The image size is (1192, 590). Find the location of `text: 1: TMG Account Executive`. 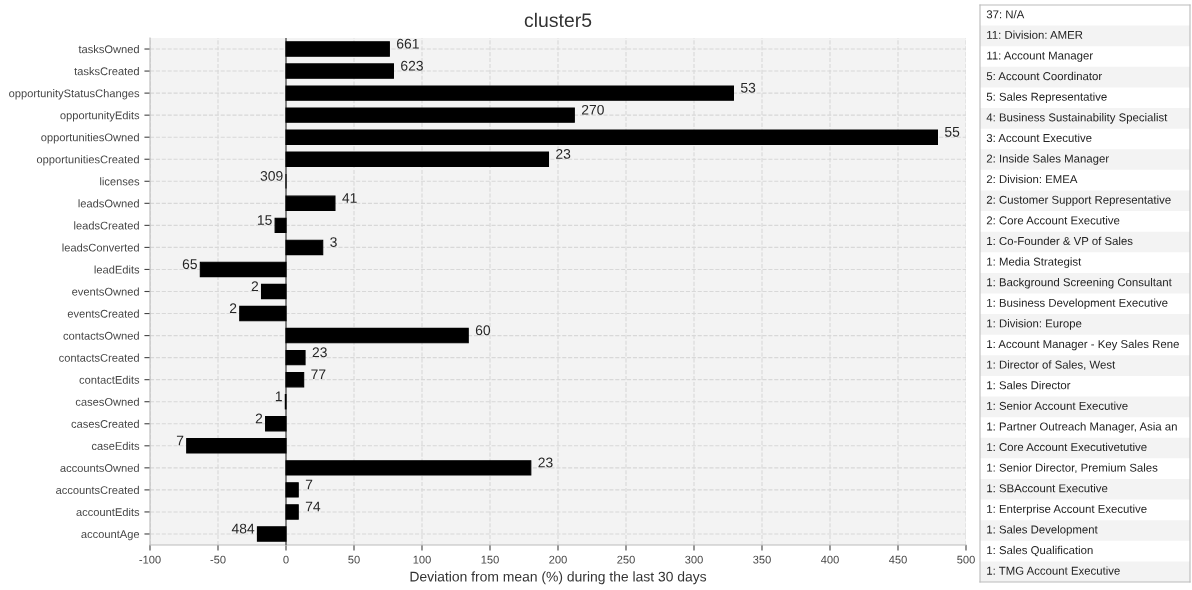

text: 1: TMG Account Executive is located at coordinates (1053, 570).